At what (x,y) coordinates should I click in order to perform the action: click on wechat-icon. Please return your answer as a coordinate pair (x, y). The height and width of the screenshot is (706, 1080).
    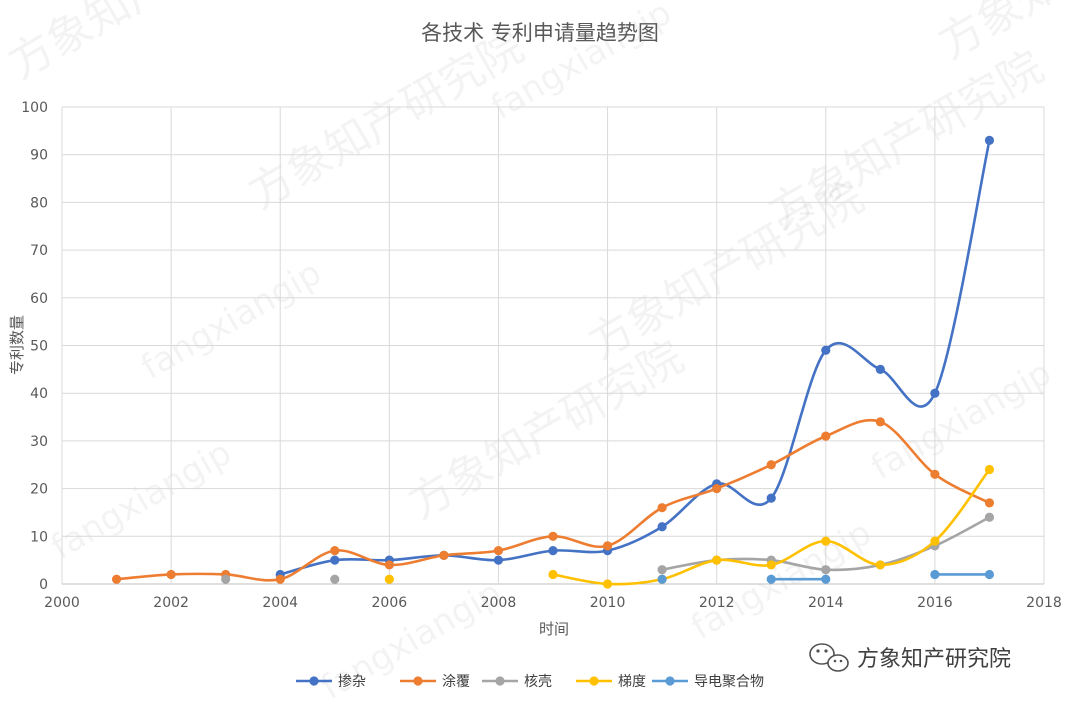
    Looking at the image, I should click on (829, 657).